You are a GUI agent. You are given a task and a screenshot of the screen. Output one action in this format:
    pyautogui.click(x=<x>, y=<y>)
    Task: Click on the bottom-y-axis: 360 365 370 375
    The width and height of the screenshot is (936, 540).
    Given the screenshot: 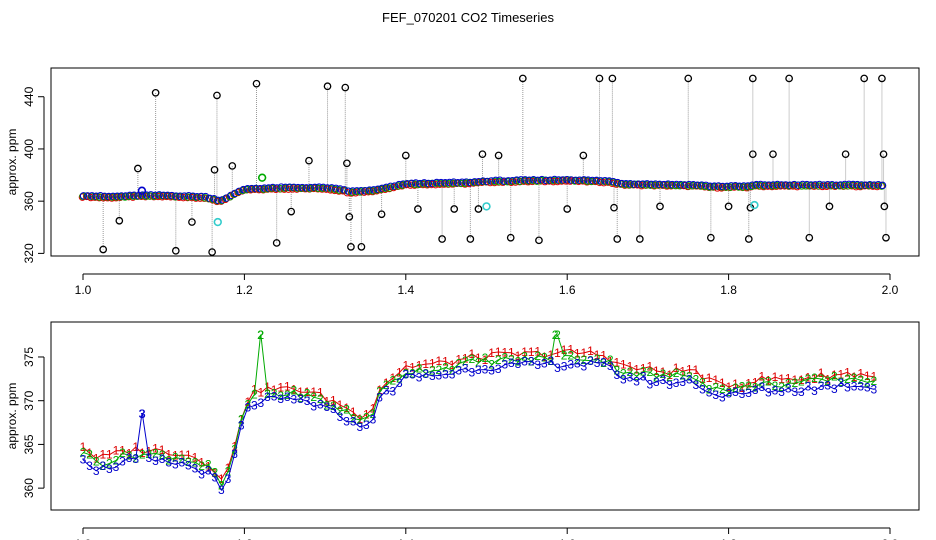 What is the action you would take?
    pyautogui.click(x=33, y=422)
    